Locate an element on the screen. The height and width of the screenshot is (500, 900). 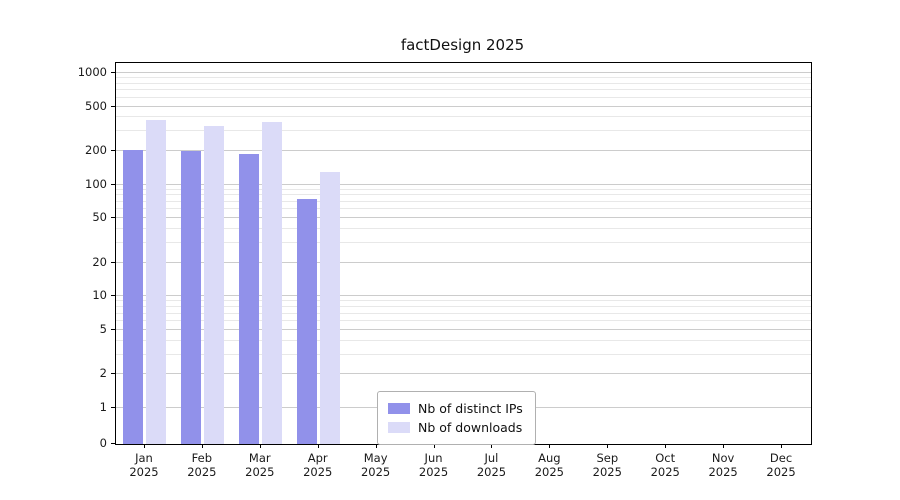
x-tick-label: Jun 2025 is located at coordinates (433, 465).